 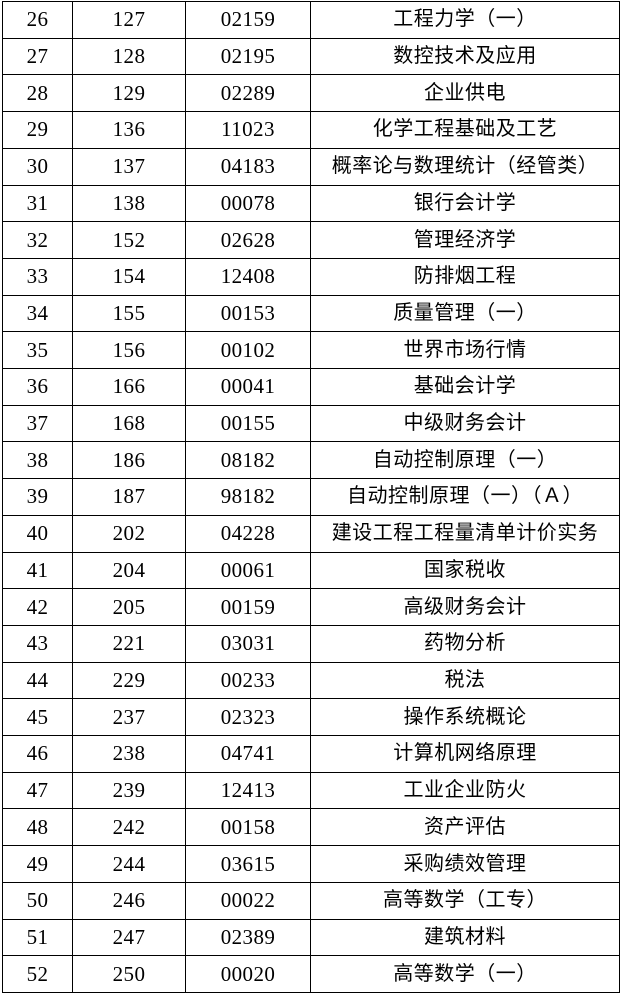 I want to click on course-name-text: 自动控制原理（一）（Ａ）, so click(x=465, y=495).